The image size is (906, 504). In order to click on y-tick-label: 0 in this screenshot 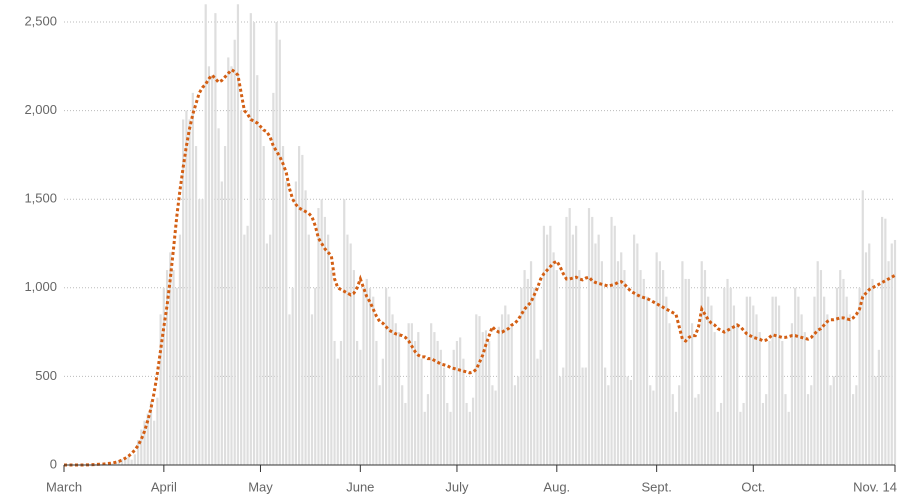, I will do `click(53, 463)`.